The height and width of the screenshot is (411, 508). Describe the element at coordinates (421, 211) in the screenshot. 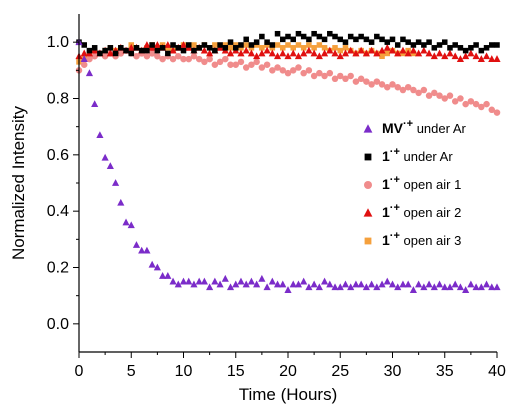

I see `legend-label: 1·+ open air 2` at that location.